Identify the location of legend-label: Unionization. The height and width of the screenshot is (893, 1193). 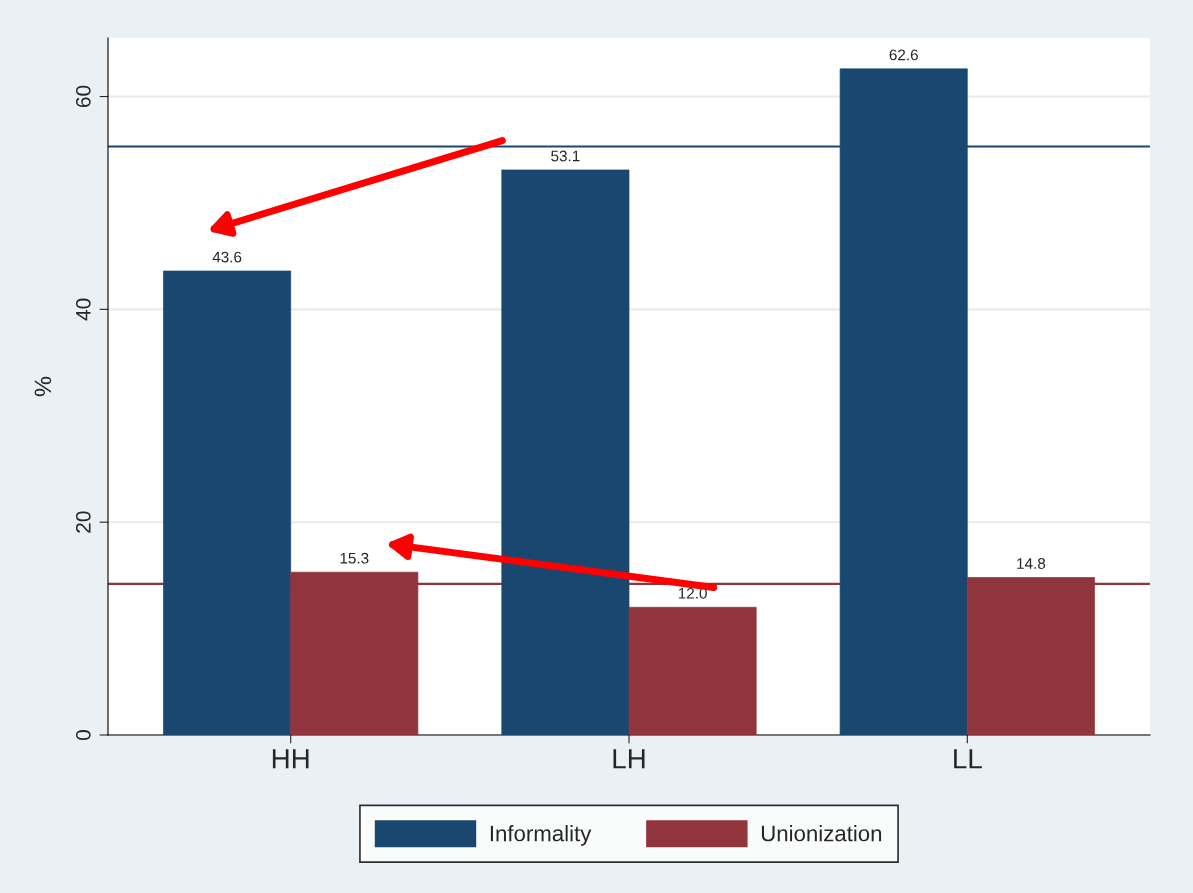
(821, 833).